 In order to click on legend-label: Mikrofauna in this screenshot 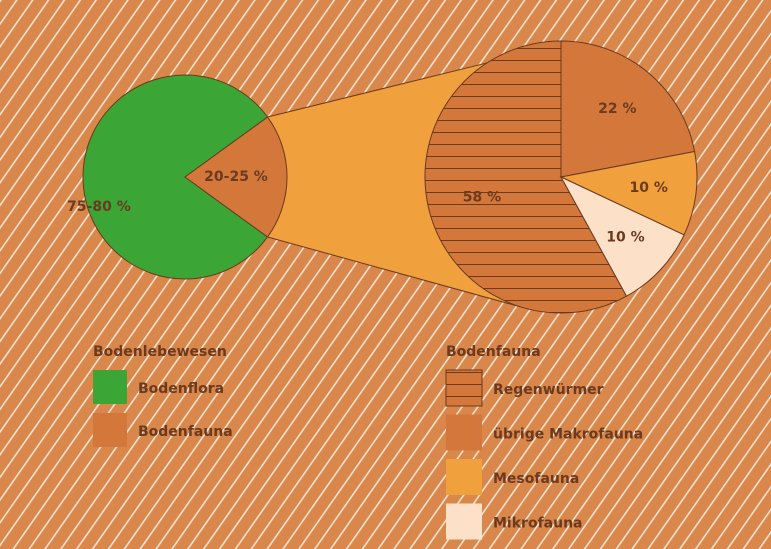, I will do `click(537, 524)`.